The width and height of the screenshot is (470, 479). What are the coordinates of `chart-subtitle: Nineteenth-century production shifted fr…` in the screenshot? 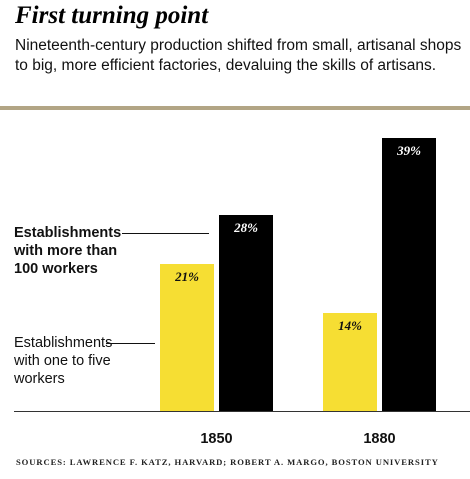 It's located at (238, 55).